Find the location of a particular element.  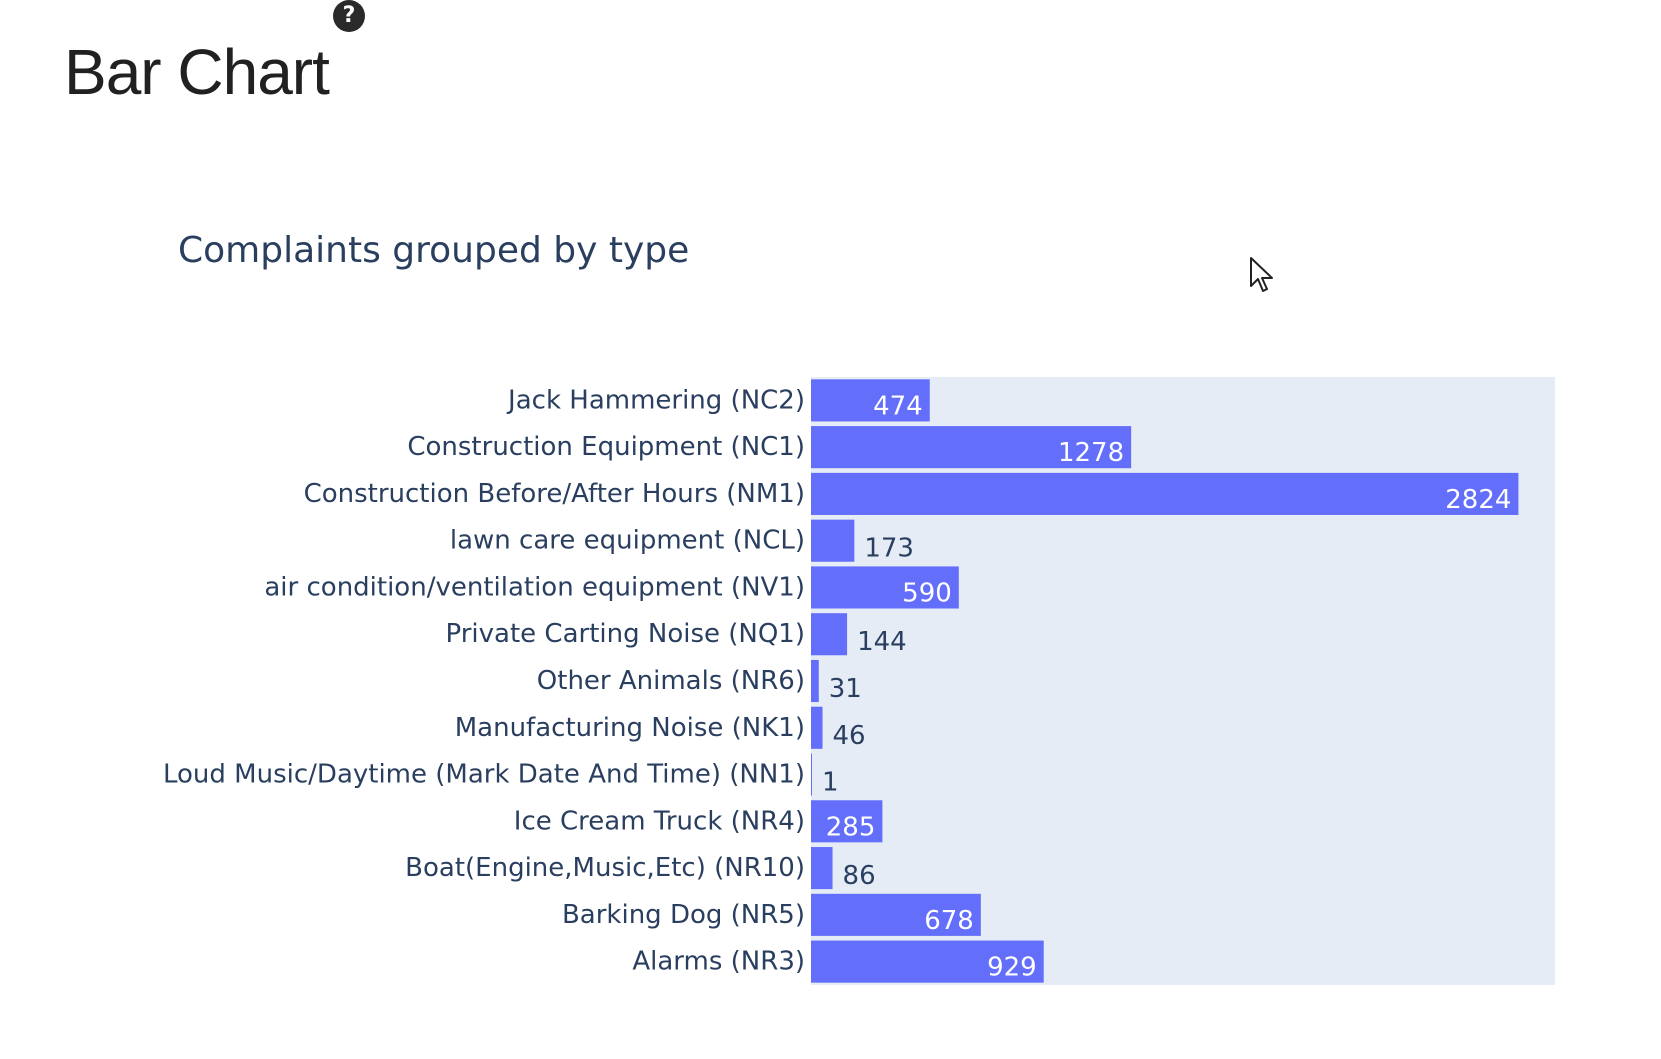

y-tick-label: Construction Before/After Hours (NM1) is located at coordinates (554, 494).